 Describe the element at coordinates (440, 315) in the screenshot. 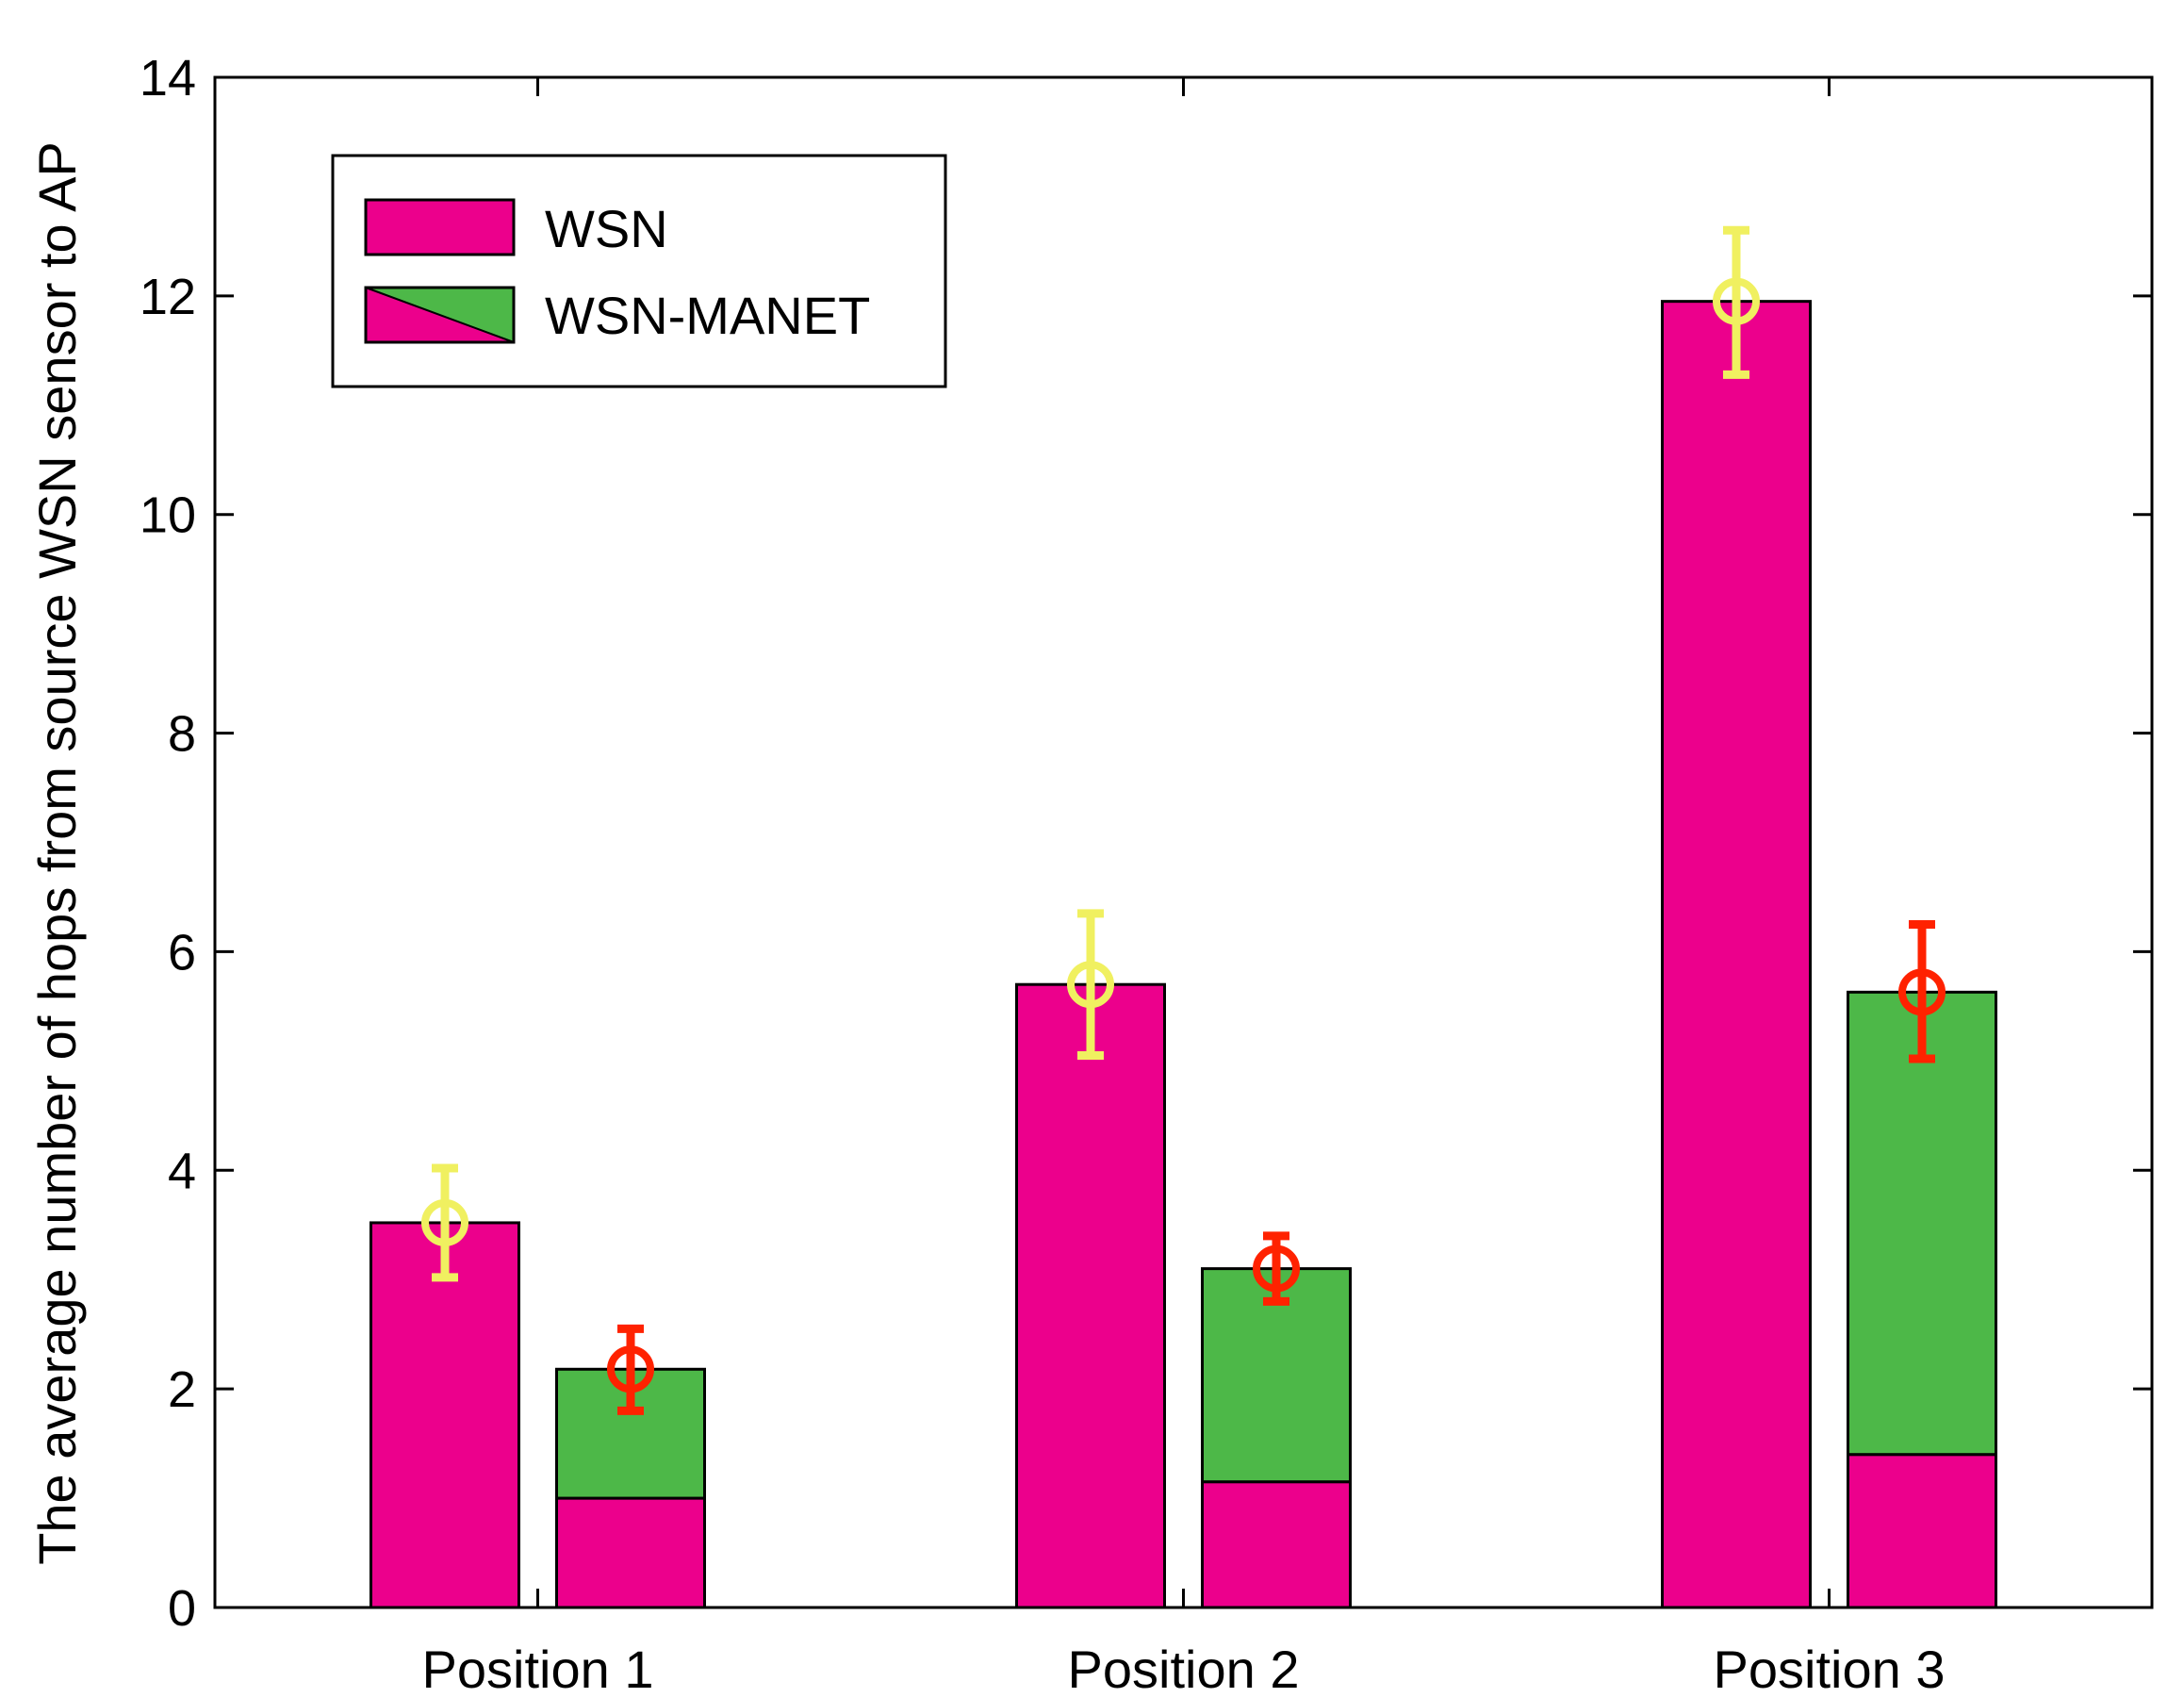

I see `legend-swatch-wsn-manet` at that location.